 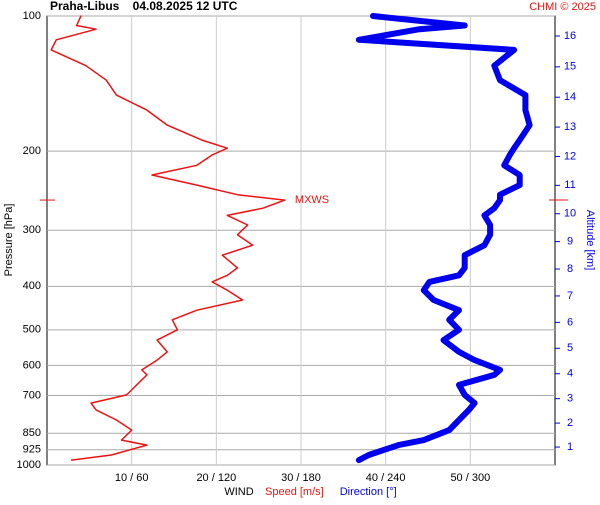 I want to click on y2-tick-label: 5, so click(x=570, y=348).